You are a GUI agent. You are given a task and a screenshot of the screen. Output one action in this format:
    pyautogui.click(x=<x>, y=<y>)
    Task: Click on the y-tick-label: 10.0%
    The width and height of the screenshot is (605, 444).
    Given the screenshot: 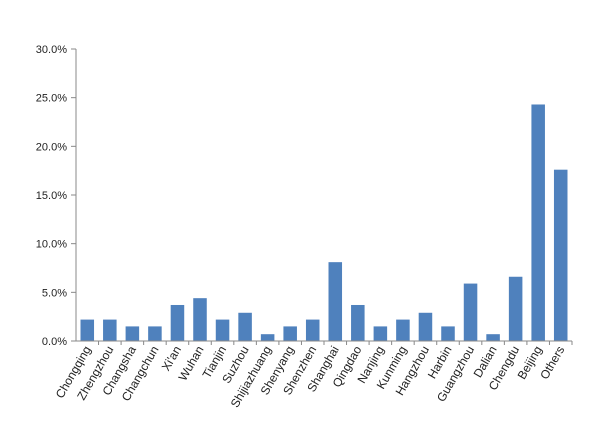 What is the action you would take?
    pyautogui.click(x=51, y=245)
    